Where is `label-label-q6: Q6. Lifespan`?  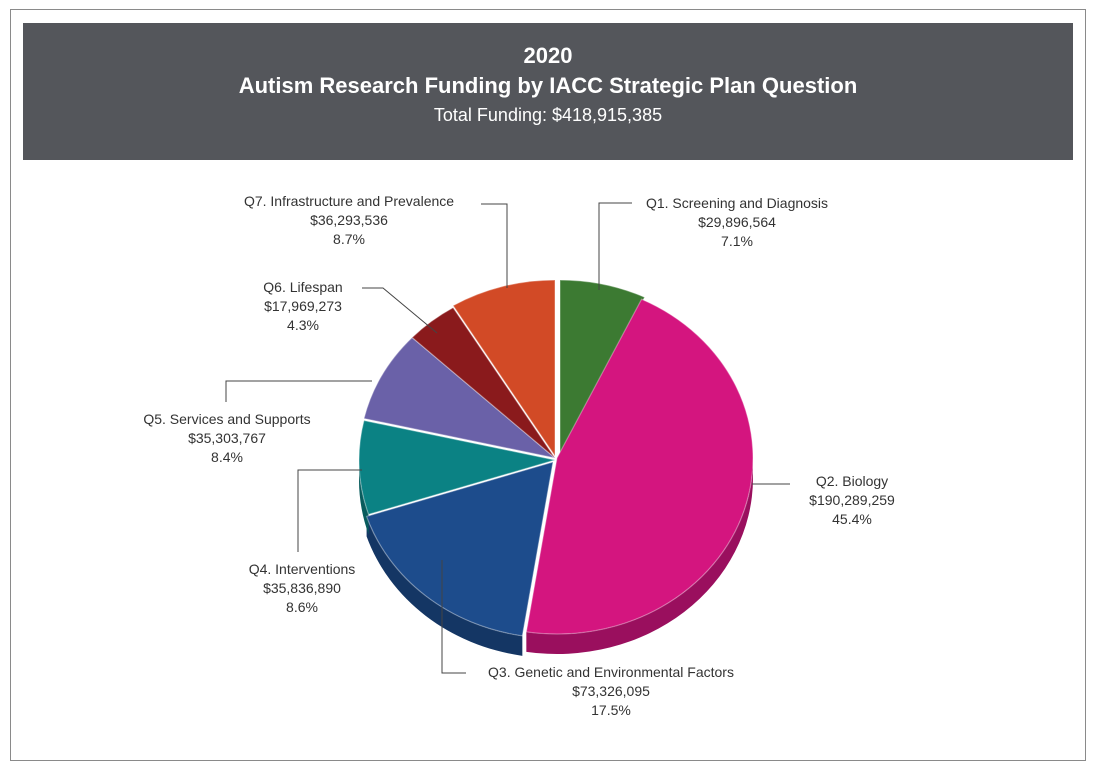 label-label-q6: Q6. Lifespan is located at coordinates (302, 287).